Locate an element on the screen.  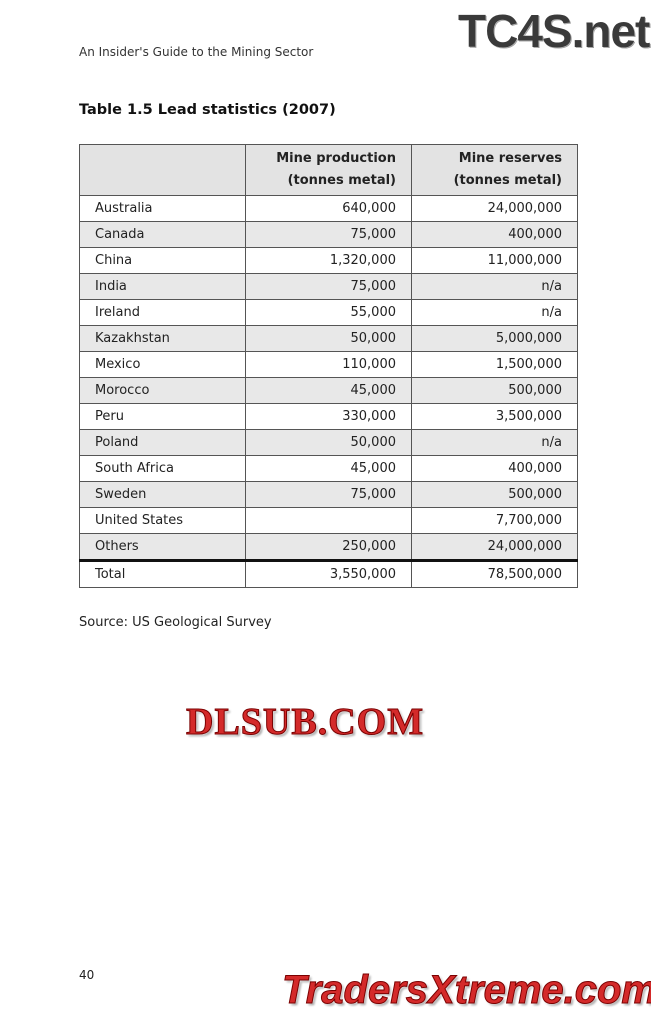
country-cell: Sweden is located at coordinates (162, 494).